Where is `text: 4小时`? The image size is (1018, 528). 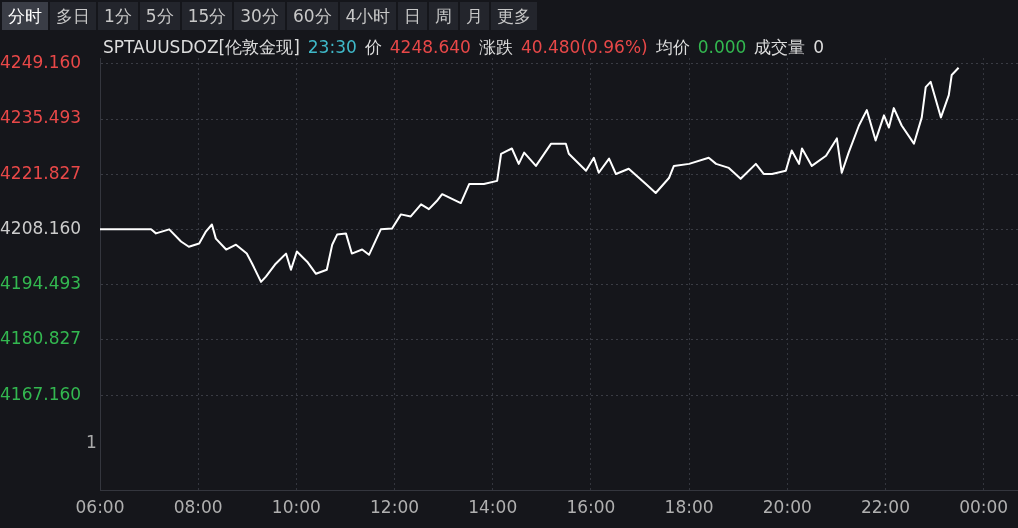
text: 4小时 is located at coordinates (368, 16).